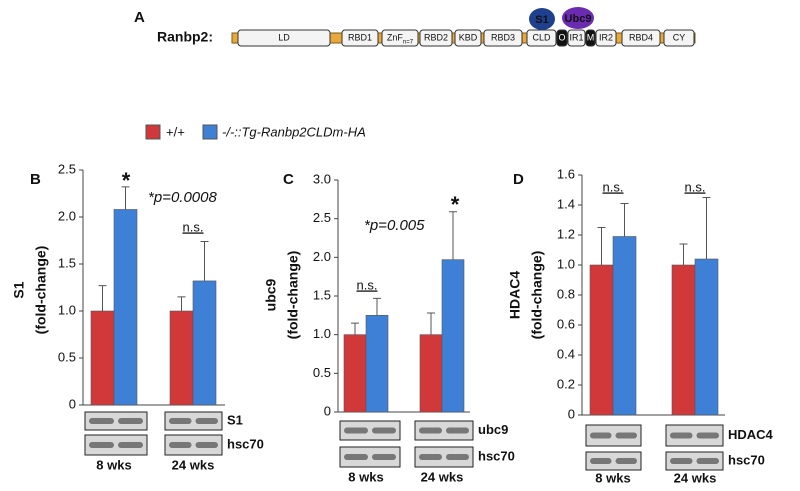 The image size is (800, 491). Describe the element at coordinates (518, 179) in the screenshot. I see `panel-letter: D` at that location.